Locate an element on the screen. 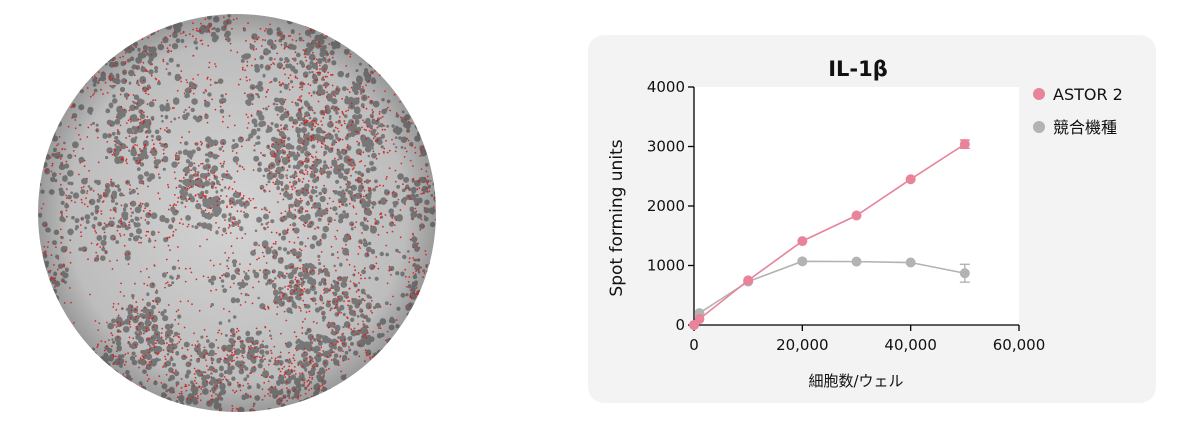 The width and height of the screenshot is (1196, 427). legend: ASTOR 2 競合機種 is located at coordinates (1078, 111).